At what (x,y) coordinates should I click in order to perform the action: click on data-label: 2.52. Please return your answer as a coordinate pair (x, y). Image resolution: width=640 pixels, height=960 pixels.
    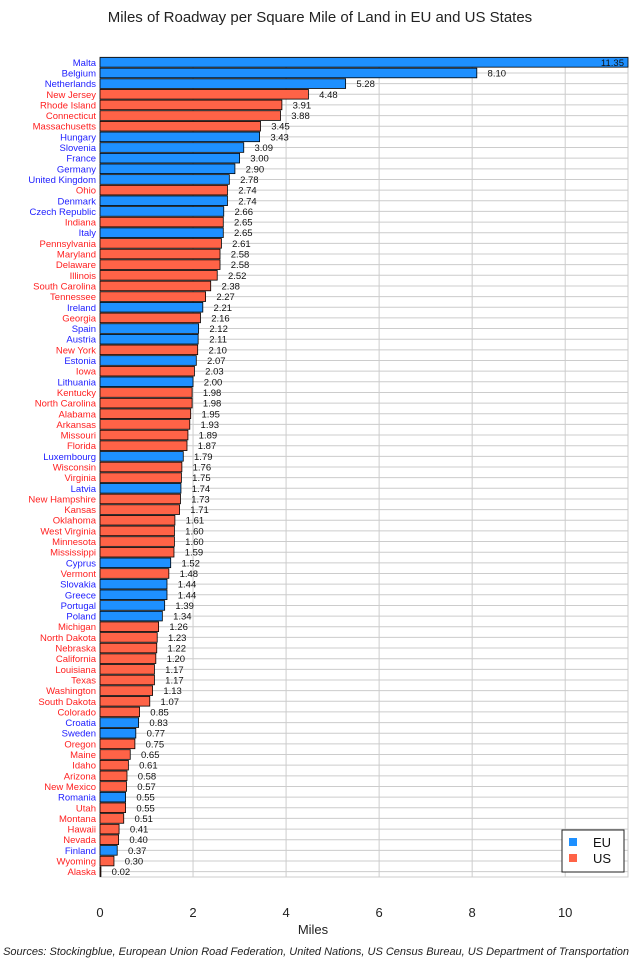
    Looking at the image, I should click on (237, 276).